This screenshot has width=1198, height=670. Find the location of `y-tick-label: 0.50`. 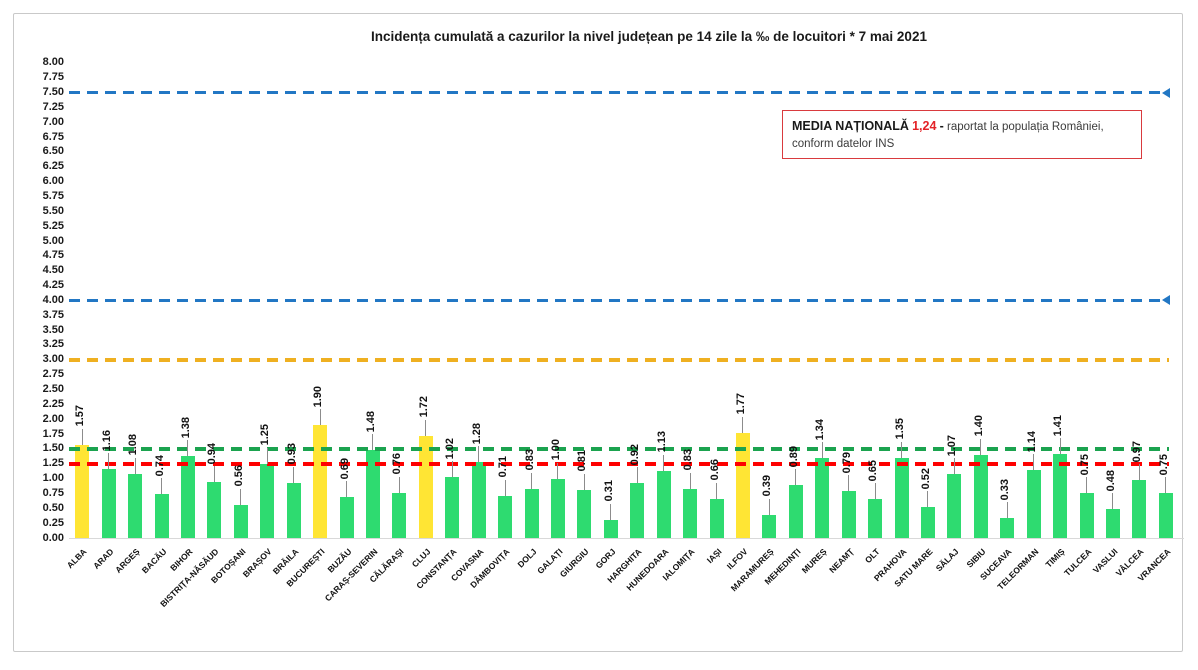

y-tick-label: 0.50 is located at coordinates (53, 507).